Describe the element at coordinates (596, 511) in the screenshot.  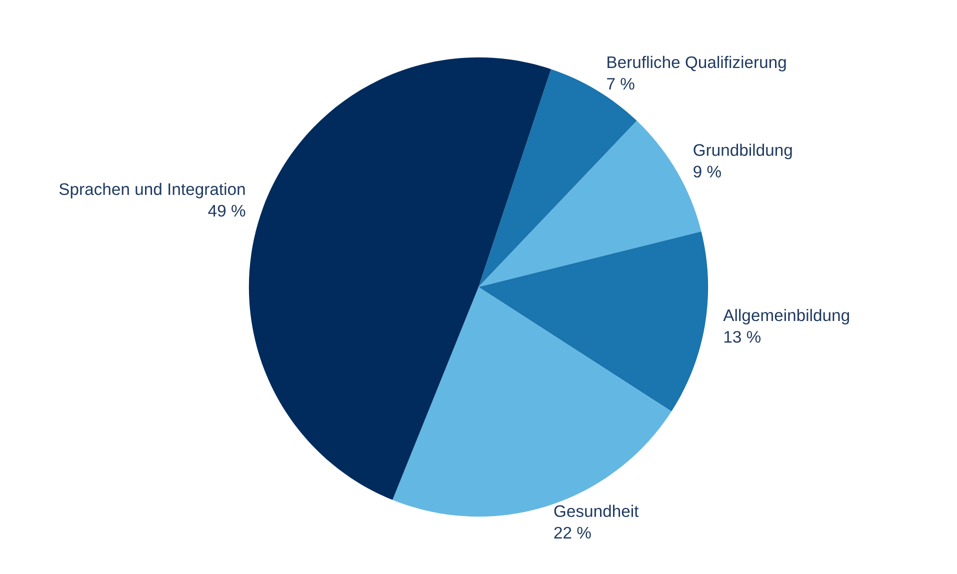
I see `slice-label: Gesundheit` at that location.